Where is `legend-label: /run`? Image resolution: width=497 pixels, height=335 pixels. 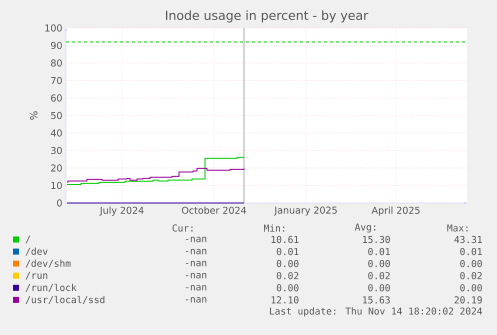 legend-label: /run is located at coordinates (37, 276).